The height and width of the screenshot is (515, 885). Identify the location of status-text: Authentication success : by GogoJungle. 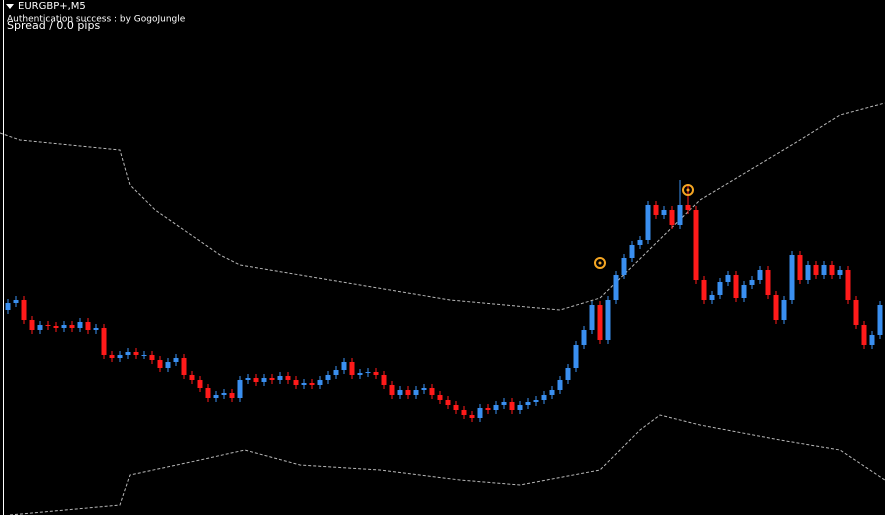
(96, 20).